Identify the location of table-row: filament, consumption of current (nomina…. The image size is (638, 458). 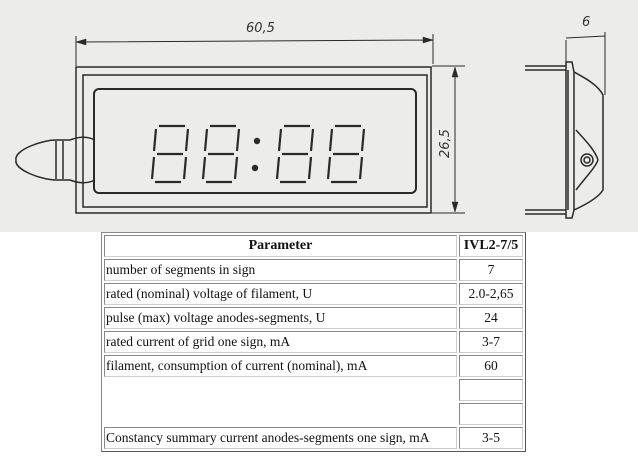
(313, 366).